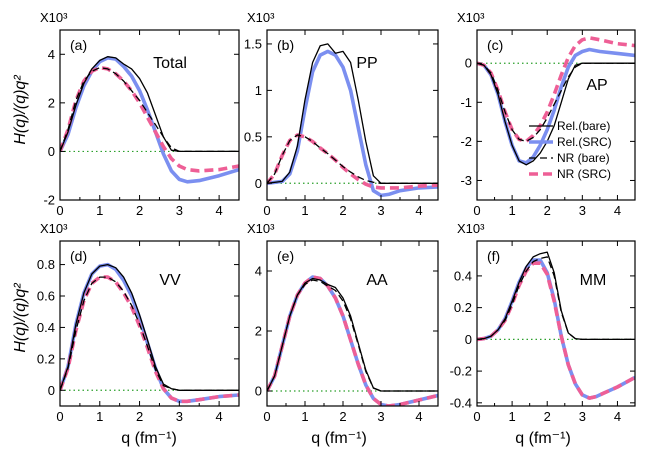  What do you see at coordinates (253, 136) in the screenshot?
I see `y-tick-label: 0.5` at bounding box center [253, 136].